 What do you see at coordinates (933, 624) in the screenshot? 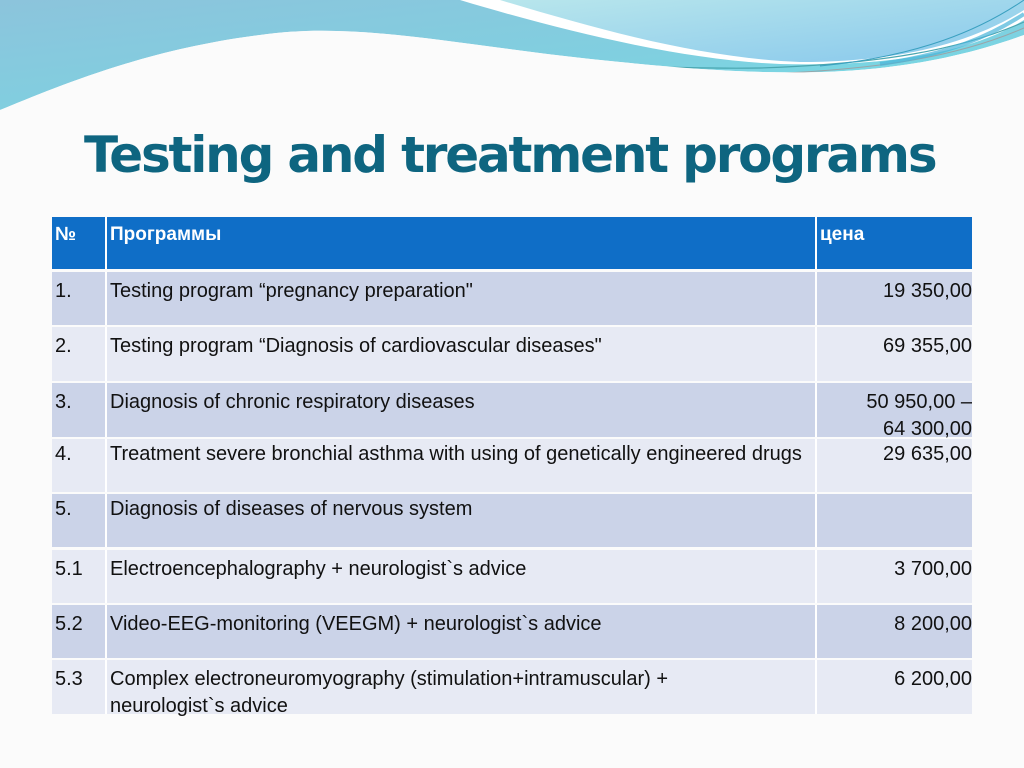
I see `row-price: 8 200,00` at bounding box center [933, 624].